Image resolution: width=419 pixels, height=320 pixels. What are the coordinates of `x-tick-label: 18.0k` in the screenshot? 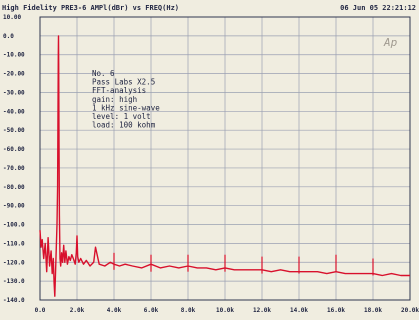 It's located at (373, 310).